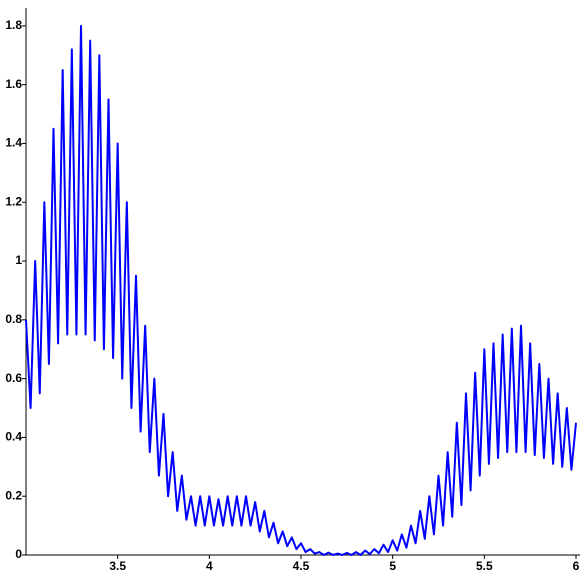  What do you see at coordinates (13, 378) in the screenshot?
I see `y-tick-label: 0.6` at bounding box center [13, 378].